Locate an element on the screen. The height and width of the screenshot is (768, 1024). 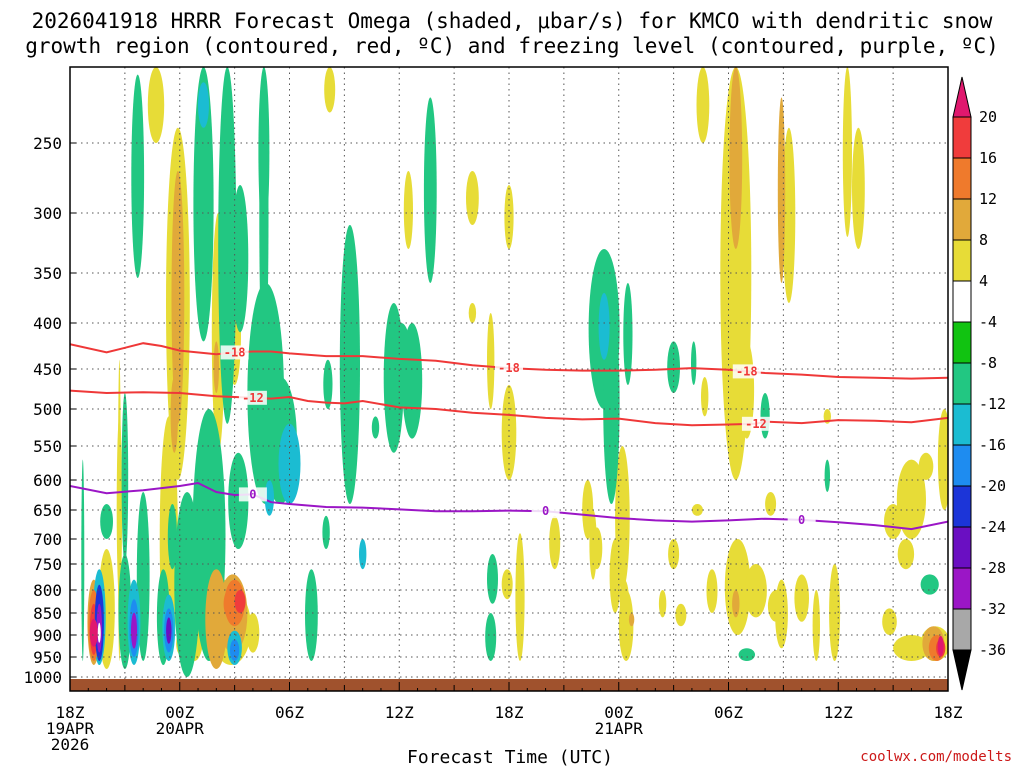
x-tick-label: 06Z is located at coordinates (289, 712).